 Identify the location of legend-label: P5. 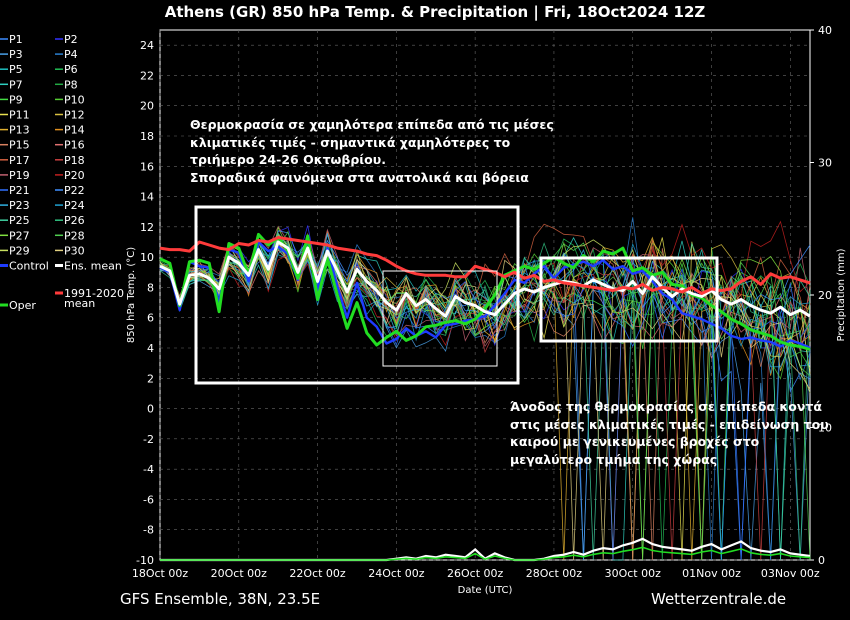
(16, 69).